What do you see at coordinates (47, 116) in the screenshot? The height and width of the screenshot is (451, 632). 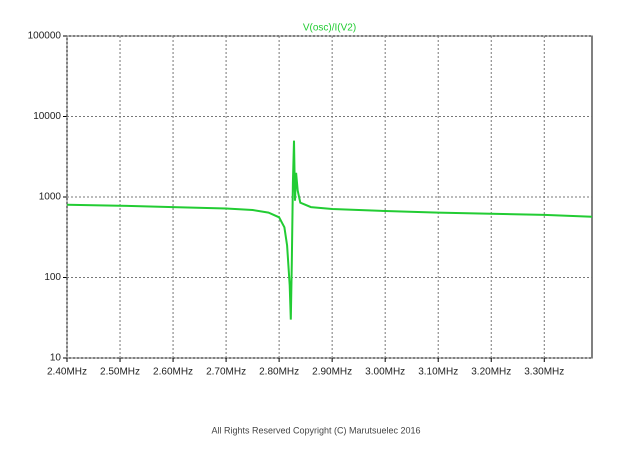 I see `y-tick-label: 10000` at bounding box center [47, 116].